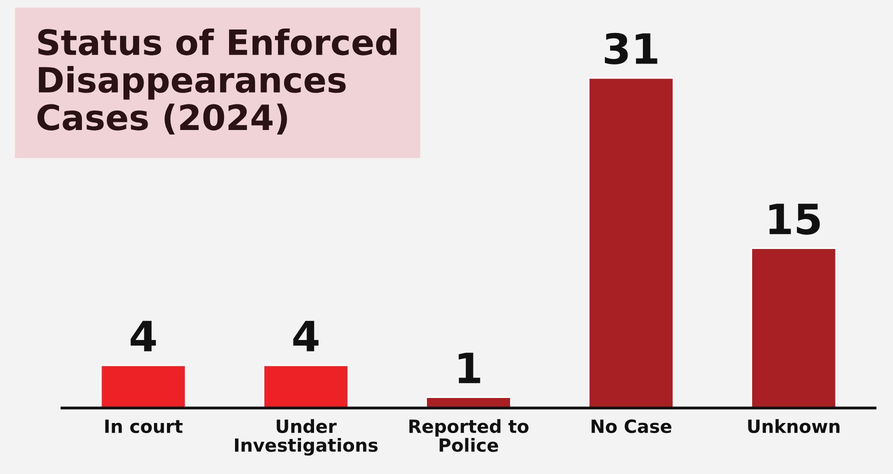 This screenshot has width=893, height=474. I want to click on data-label: 31, so click(631, 48).